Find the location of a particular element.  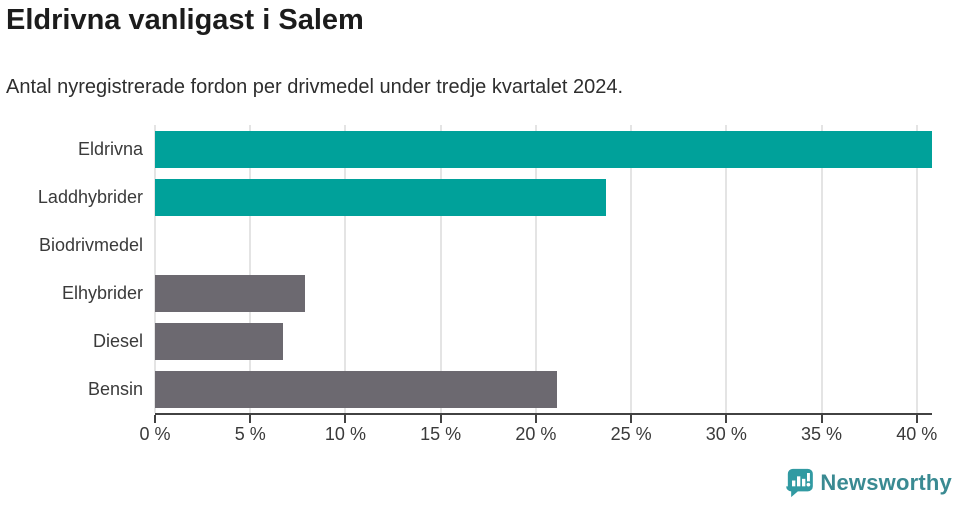

axis-tick-label: 20 % is located at coordinates (536, 434).